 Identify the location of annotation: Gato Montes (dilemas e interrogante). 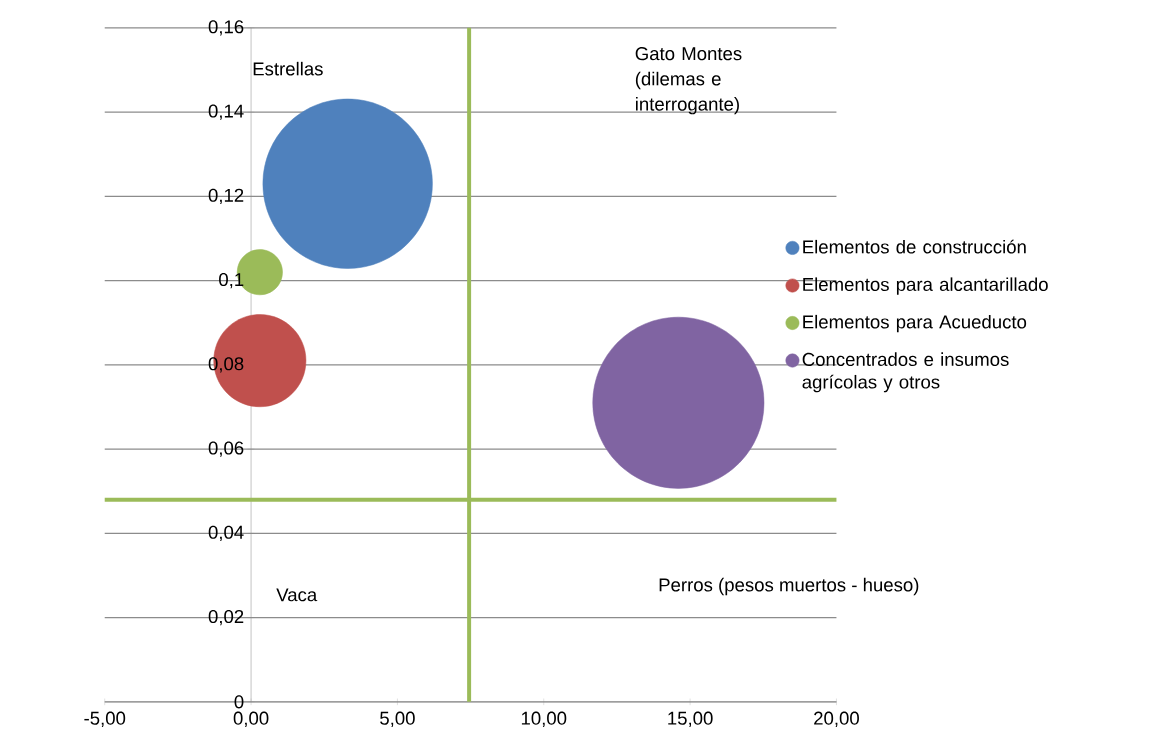
(688, 81).